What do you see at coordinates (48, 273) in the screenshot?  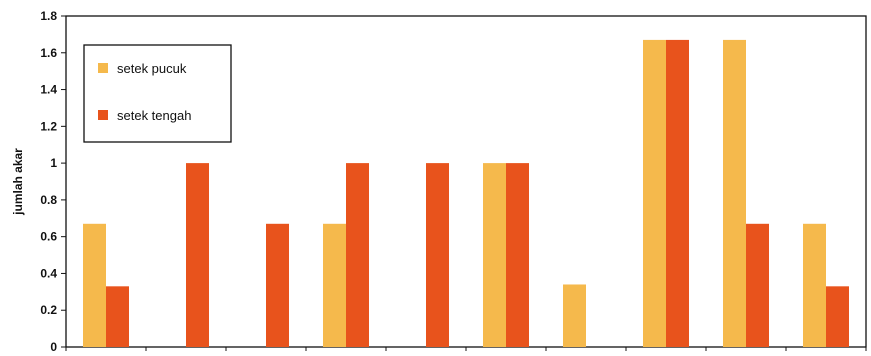 I see `y-tick-label: 0.4` at bounding box center [48, 273].